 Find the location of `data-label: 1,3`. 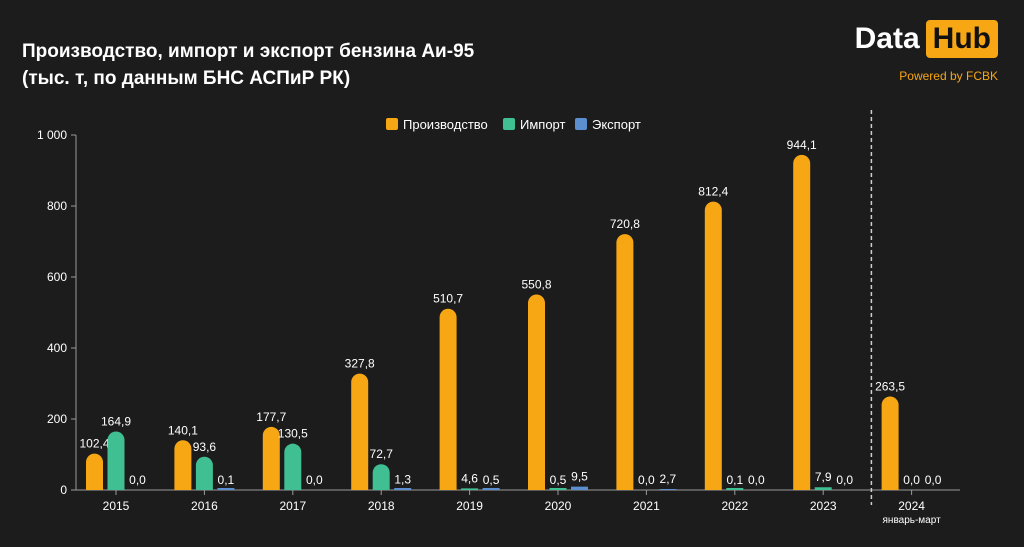

data-label: 1,3 is located at coordinates (402, 480).